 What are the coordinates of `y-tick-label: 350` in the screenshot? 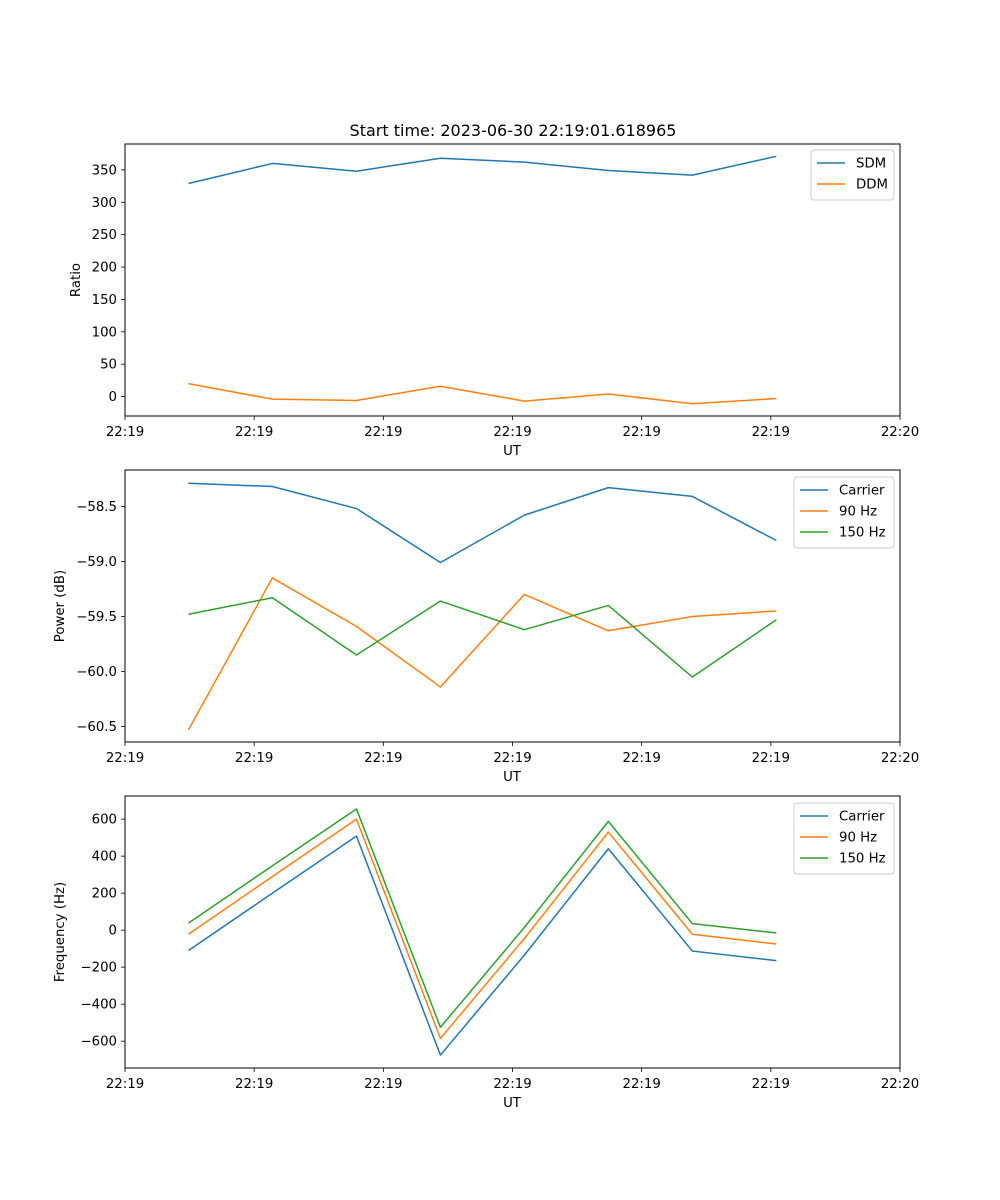 It's located at (104, 170).